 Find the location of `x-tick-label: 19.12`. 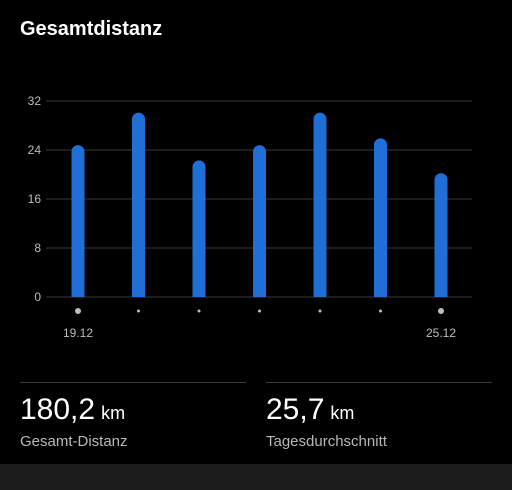

x-tick-label: 19.12 is located at coordinates (78, 333).